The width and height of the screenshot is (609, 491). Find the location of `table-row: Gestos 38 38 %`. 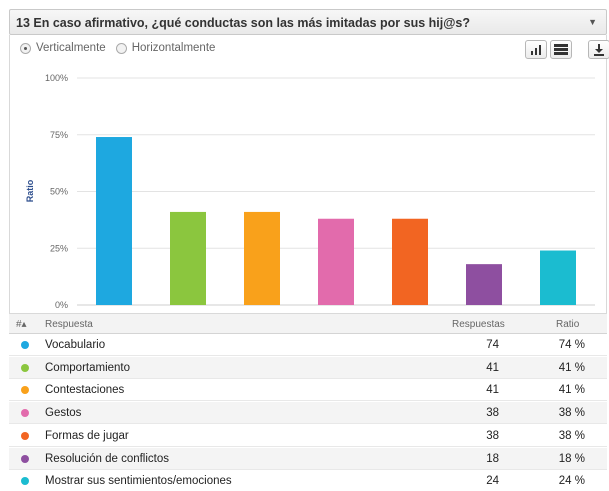

table-row: Gestos 38 38 % is located at coordinates (308, 413).